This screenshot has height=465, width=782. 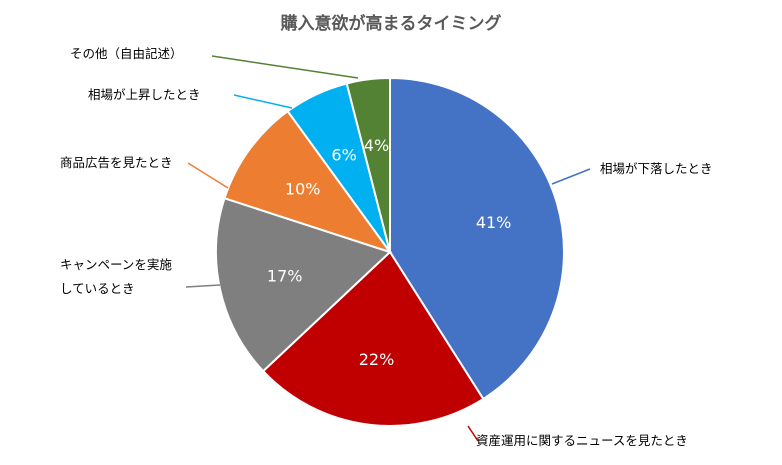 What do you see at coordinates (494, 222) in the screenshot?
I see `slice-value-label-1: 41%` at bounding box center [494, 222].